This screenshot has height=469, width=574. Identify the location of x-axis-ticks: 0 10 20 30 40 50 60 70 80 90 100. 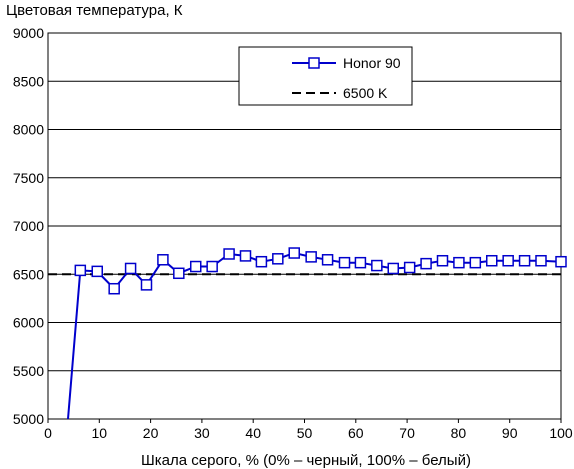
(308, 430).